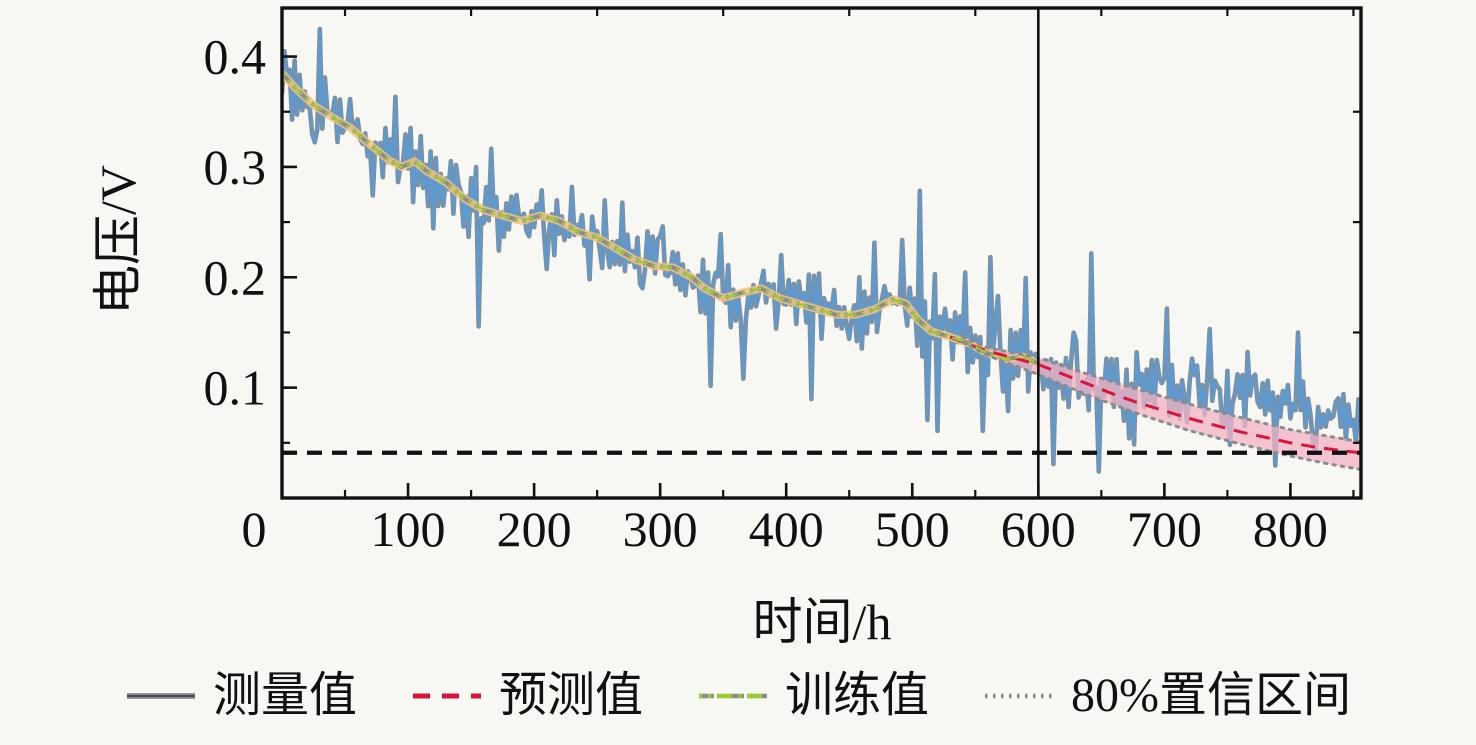 The image size is (1476, 745). I want to click on dotted-line-swatch-icon, so click(1019, 696).